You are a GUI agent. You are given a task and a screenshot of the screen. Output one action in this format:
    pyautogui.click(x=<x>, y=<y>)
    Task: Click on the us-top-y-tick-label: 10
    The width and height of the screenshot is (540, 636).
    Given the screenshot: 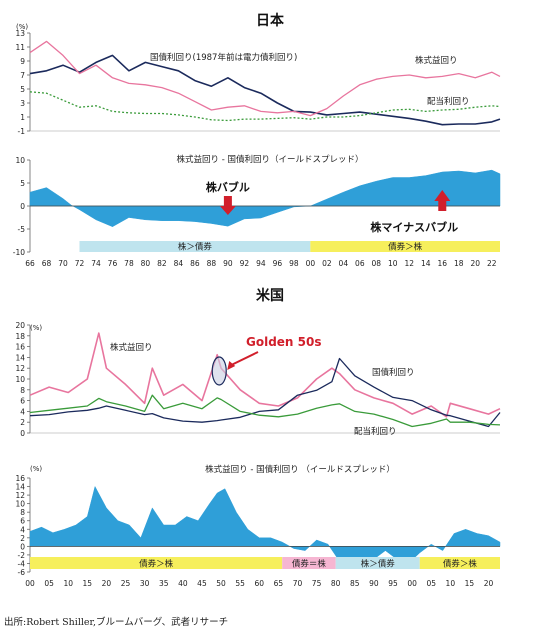 What is the action you would take?
    pyautogui.click(x=20, y=379)
    